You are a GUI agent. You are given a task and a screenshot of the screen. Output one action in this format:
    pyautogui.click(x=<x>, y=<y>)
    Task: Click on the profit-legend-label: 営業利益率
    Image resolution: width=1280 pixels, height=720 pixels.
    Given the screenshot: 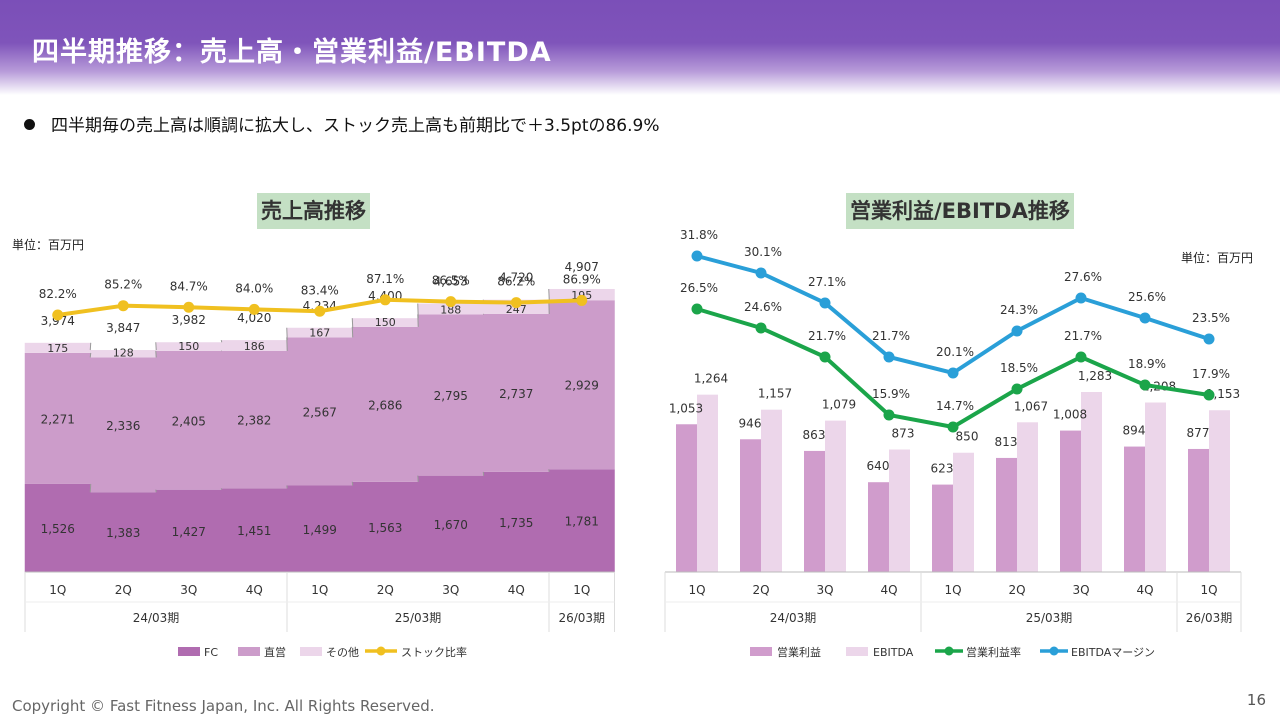 What is the action you would take?
    pyautogui.click(x=993, y=652)
    